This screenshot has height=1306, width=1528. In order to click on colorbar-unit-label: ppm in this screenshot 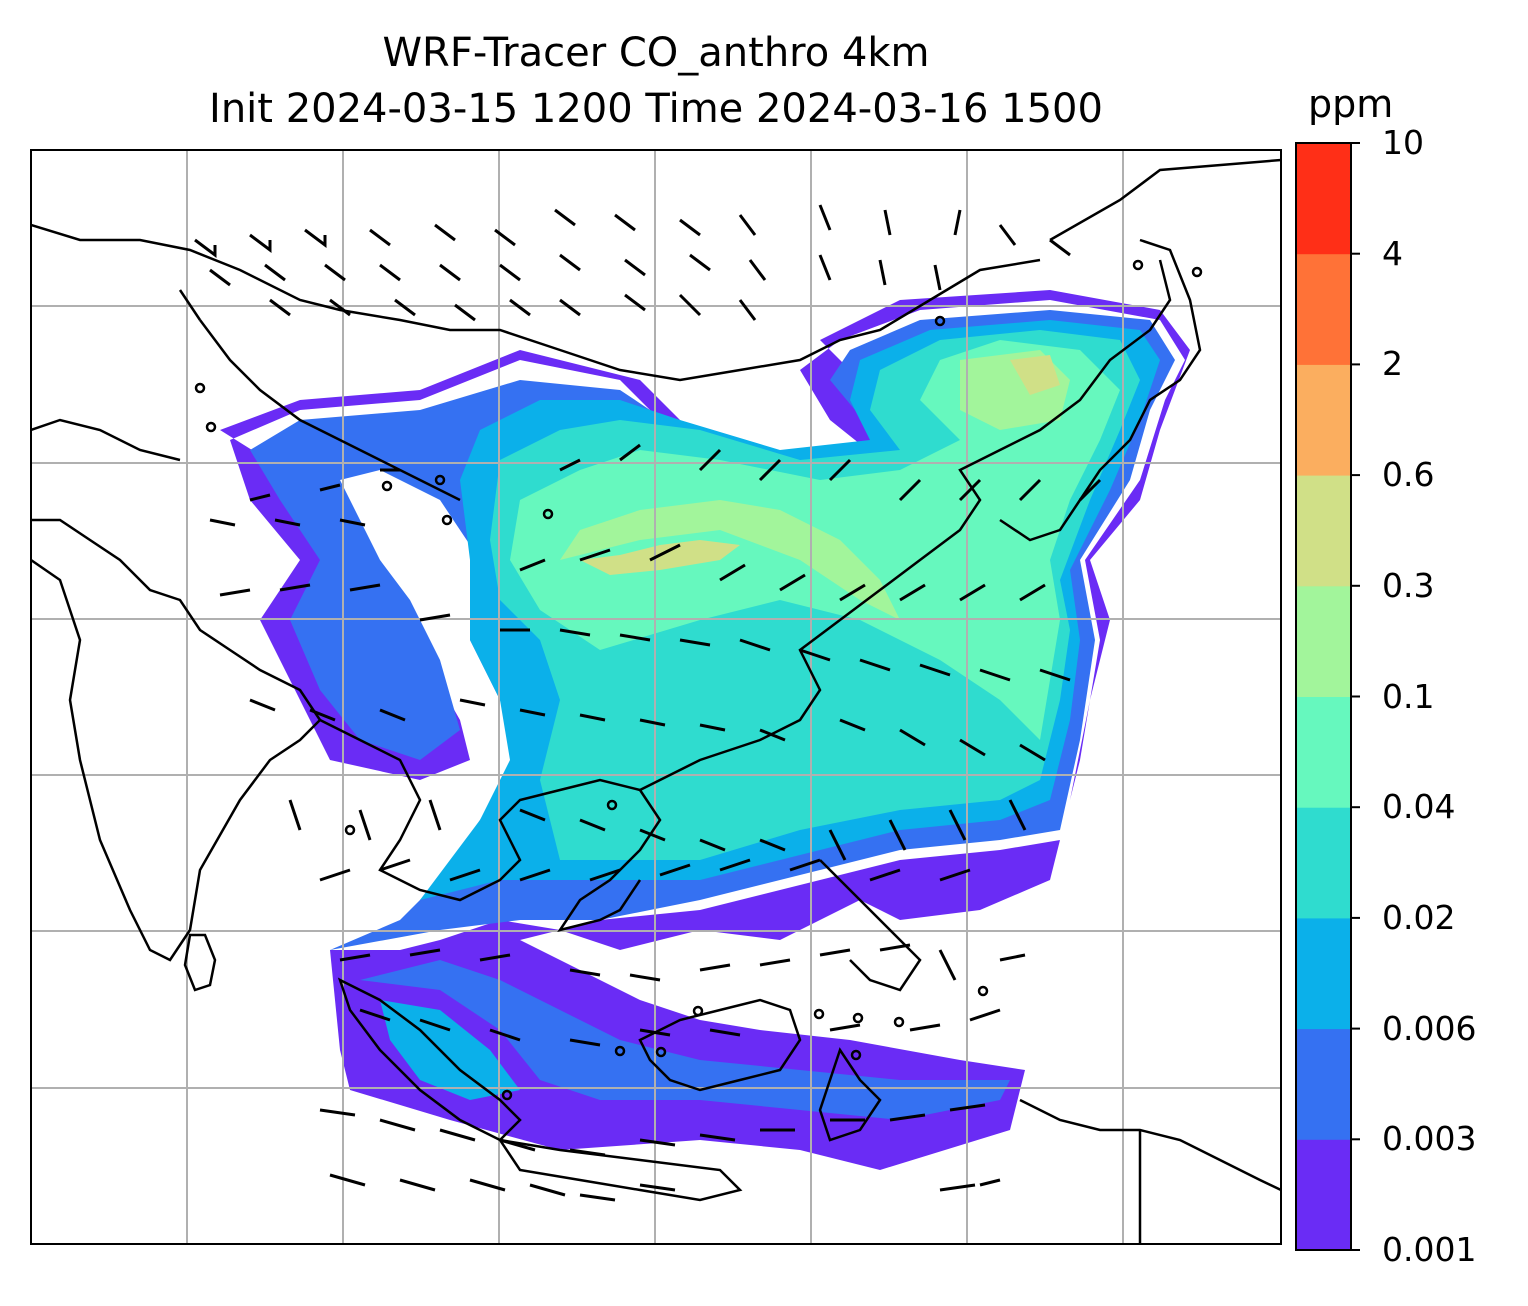, I will do `click(1351, 104)`.